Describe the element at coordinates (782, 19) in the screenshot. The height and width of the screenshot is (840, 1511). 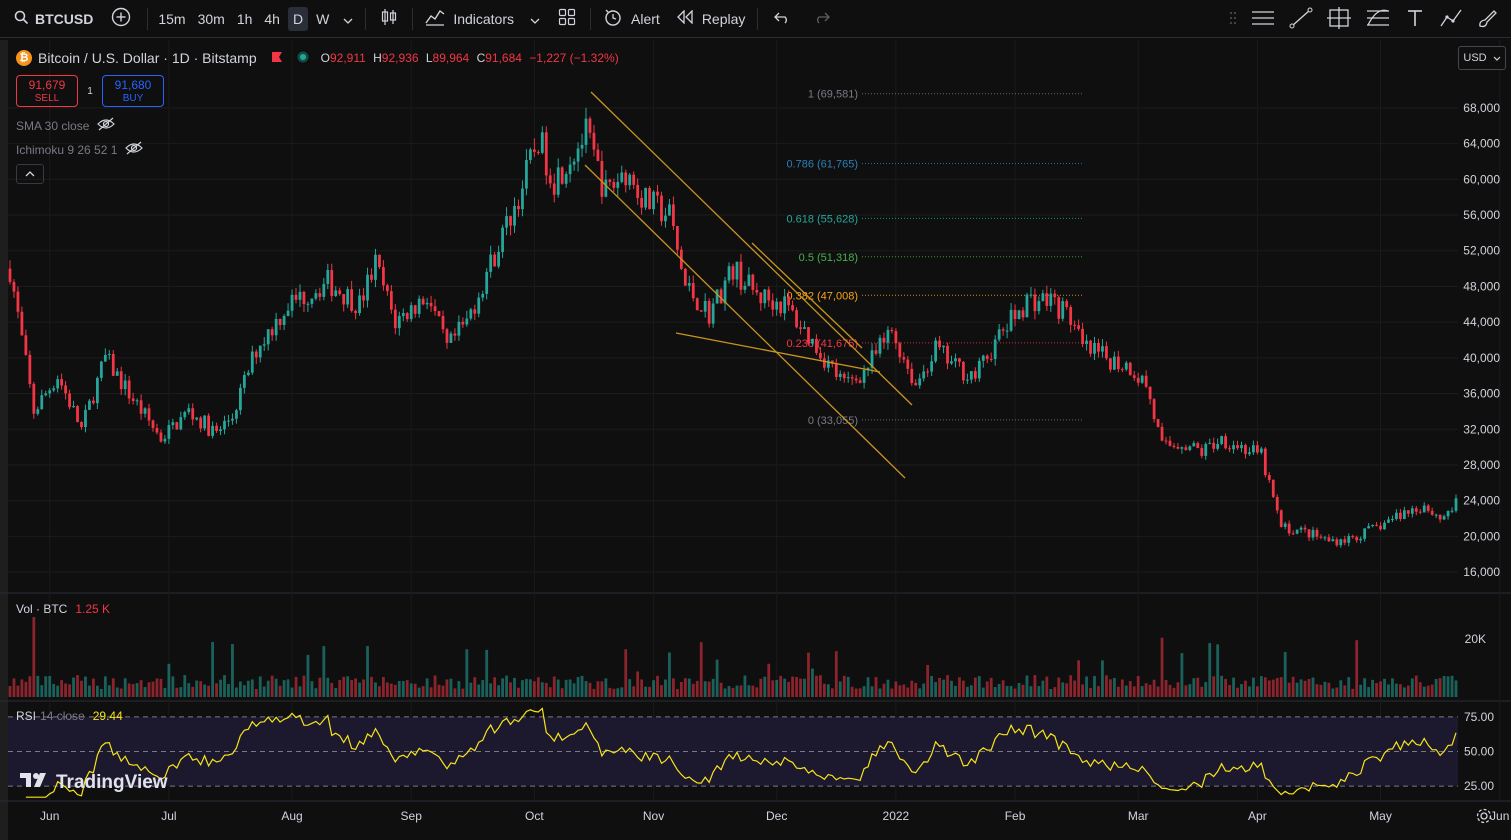
I see `undo-button` at that location.